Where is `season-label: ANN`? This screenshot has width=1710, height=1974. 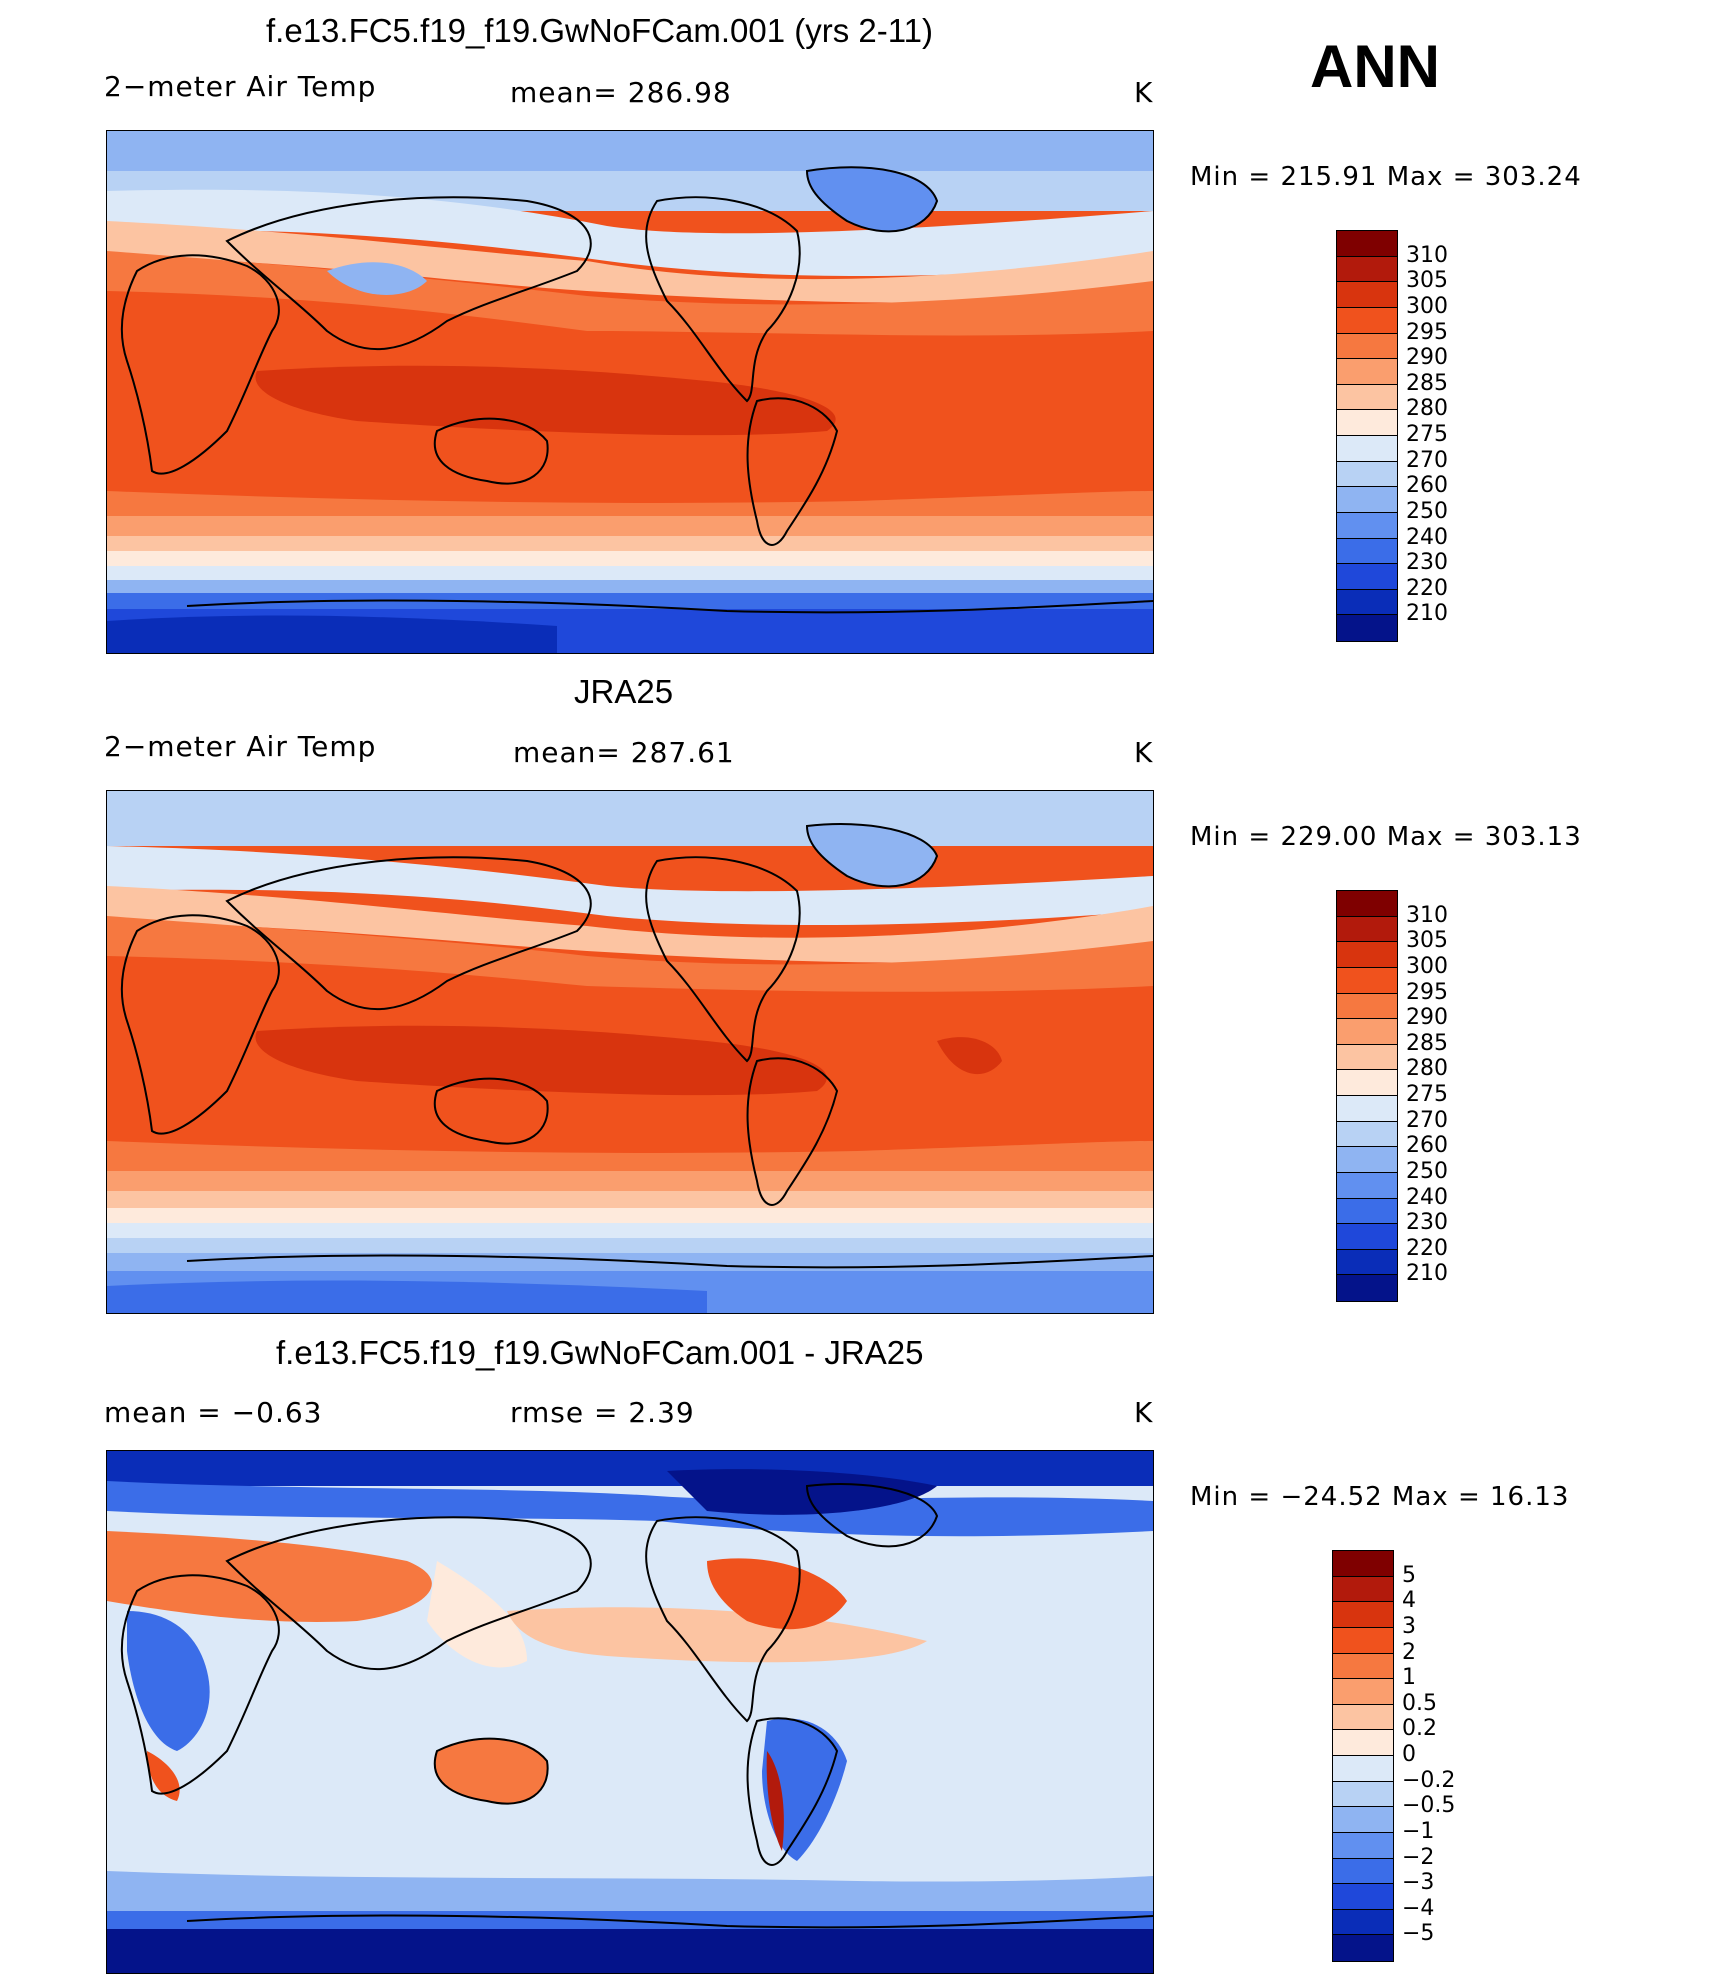 season-label: ANN is located at coordinates (1375, 66).